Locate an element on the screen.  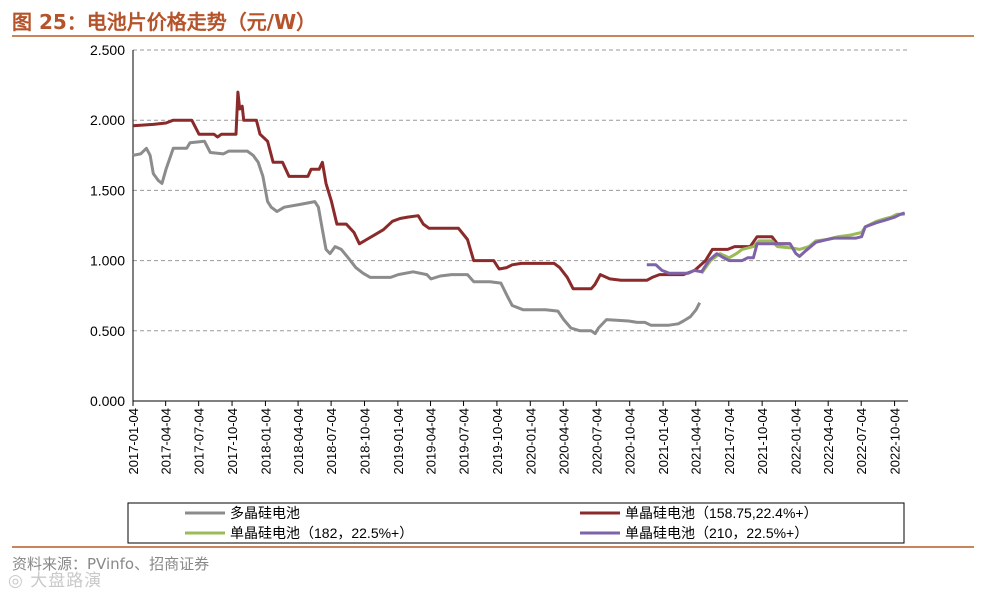
x-tick-label: 2018-10-04 is located at coordinates (364, 441).